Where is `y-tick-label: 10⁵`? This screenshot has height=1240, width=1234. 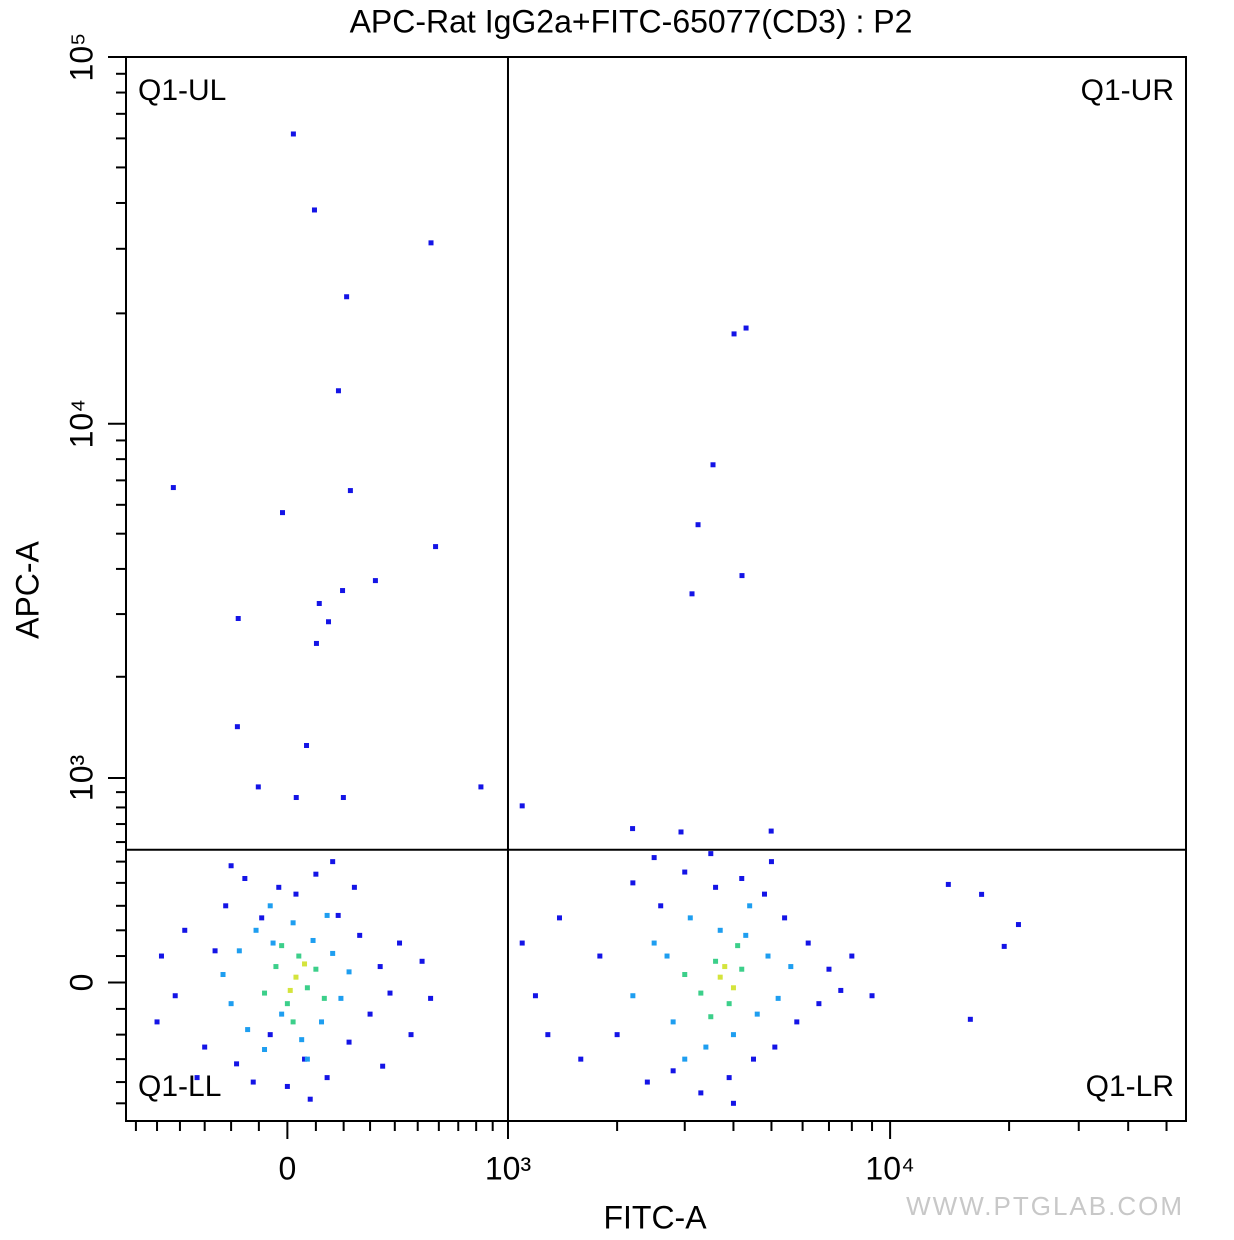 y-tick-label: 10⁵ is located at coordinates (81, 57).